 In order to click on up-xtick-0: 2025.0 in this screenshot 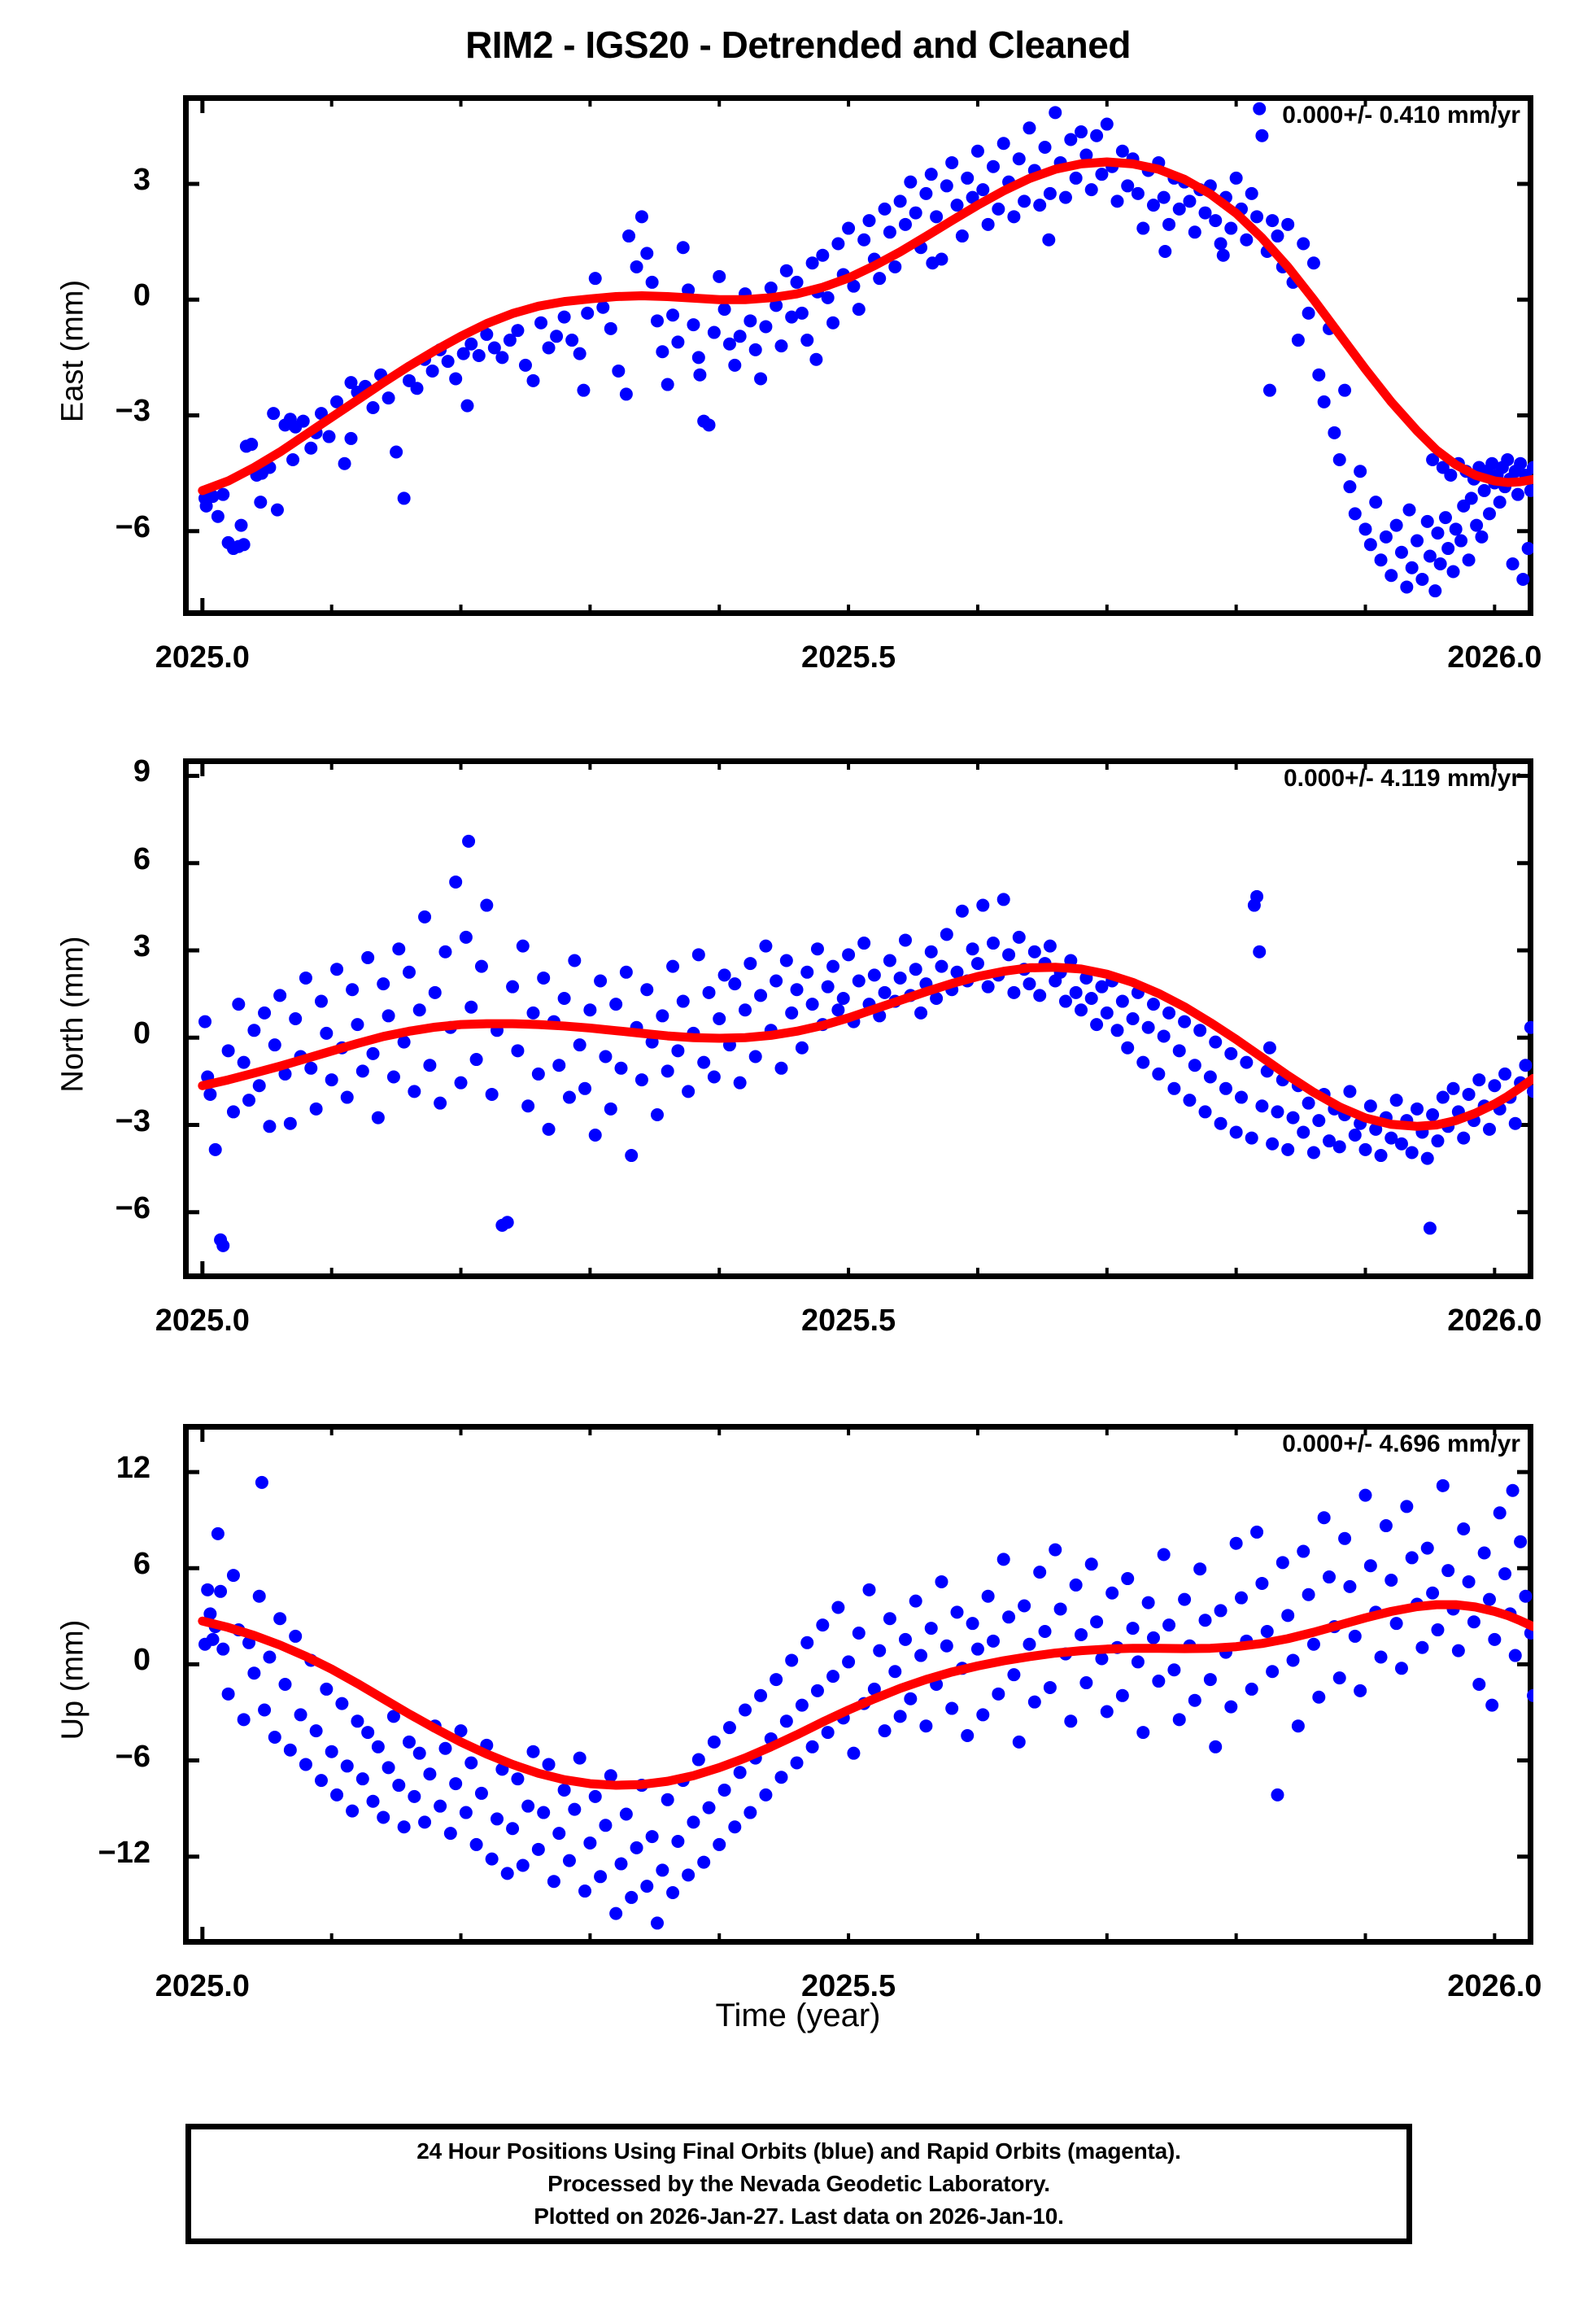, I will do `click(202, 1986)`.